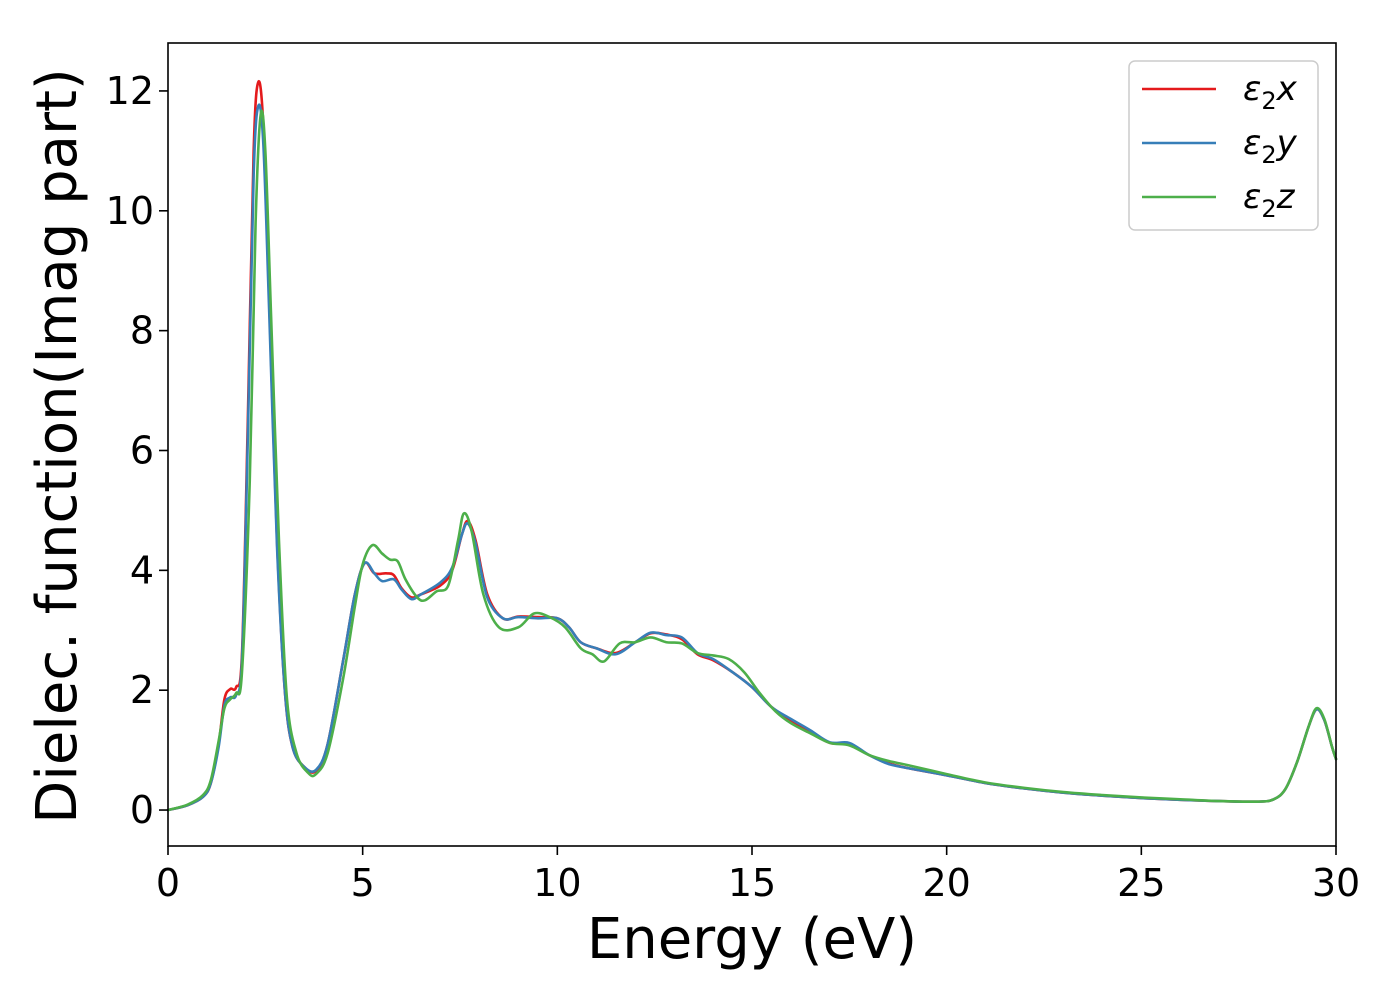 The height and width of the screenshot is (1000, 1400). What do you see at coordinates (142, 450) in the screenshot?
I see `y-tick-label: 6` at bounding box center [142, 450].